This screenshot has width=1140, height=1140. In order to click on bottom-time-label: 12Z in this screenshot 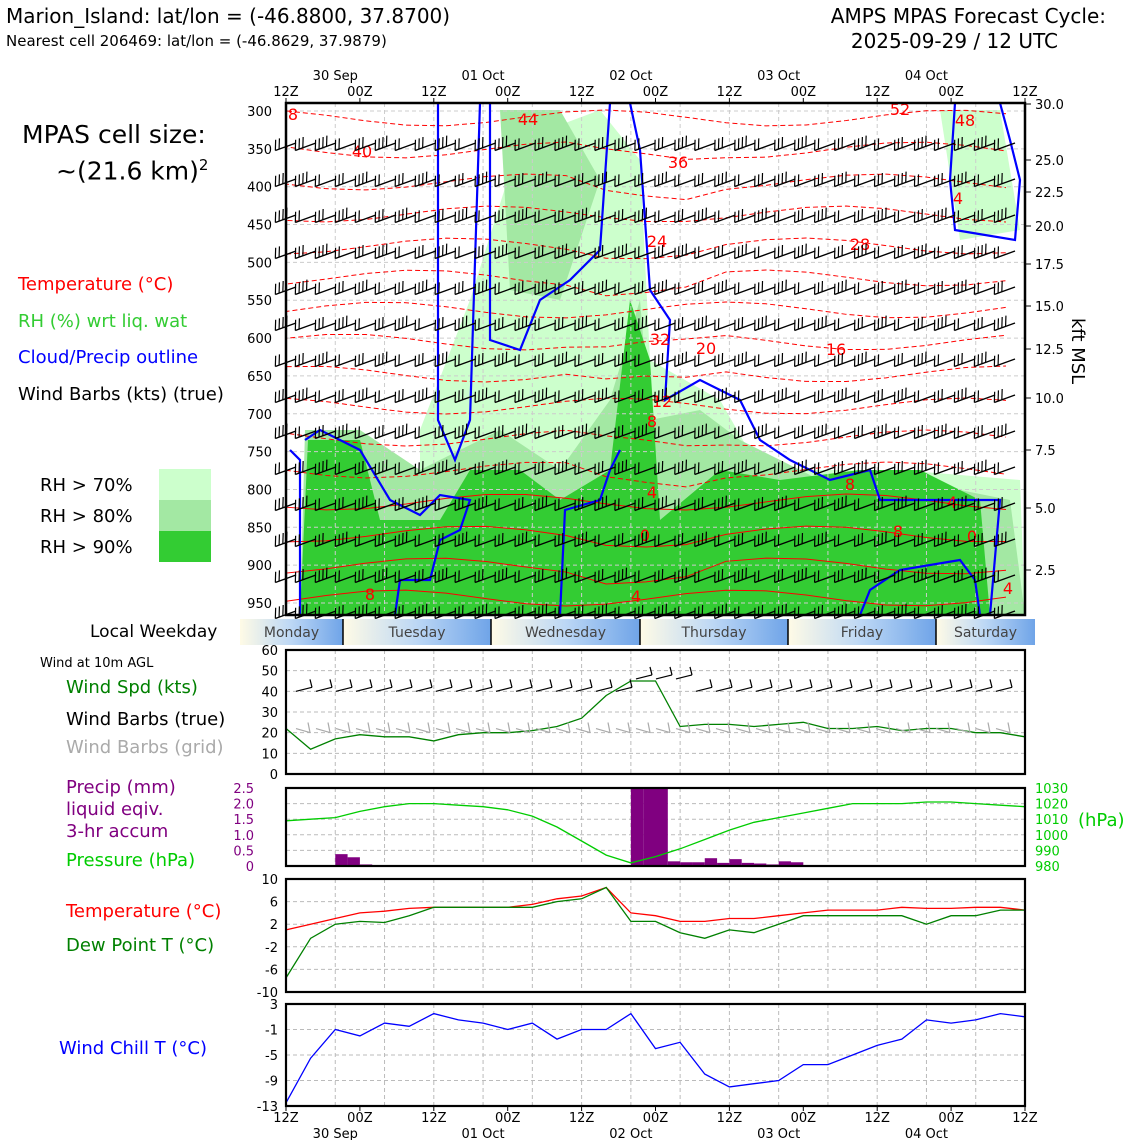, I will do `click(1025, 1118)`.